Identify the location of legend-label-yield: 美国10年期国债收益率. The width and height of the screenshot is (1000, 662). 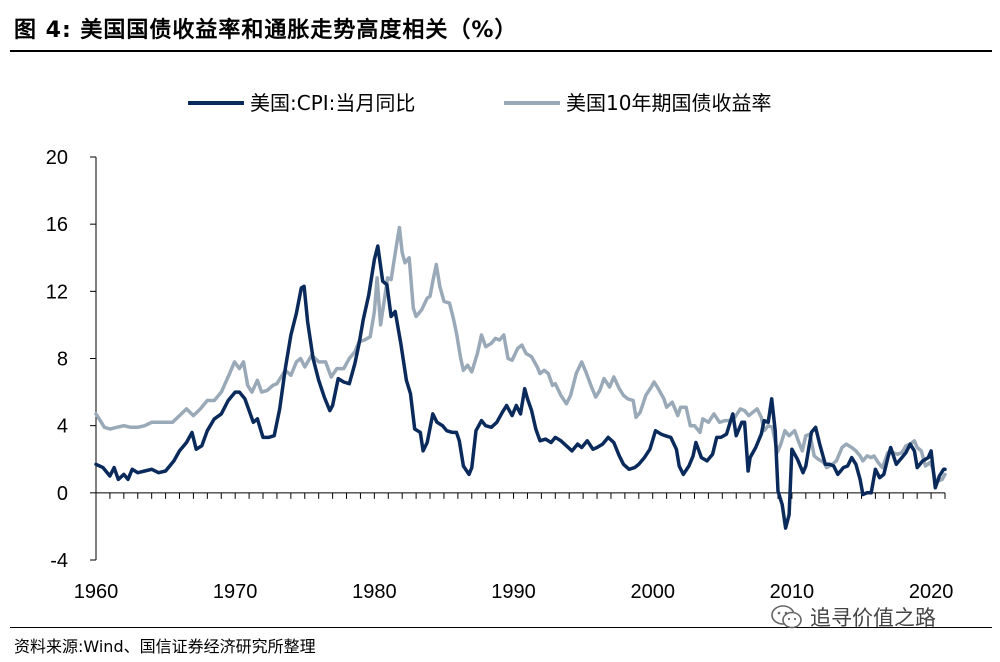
(668, 103).